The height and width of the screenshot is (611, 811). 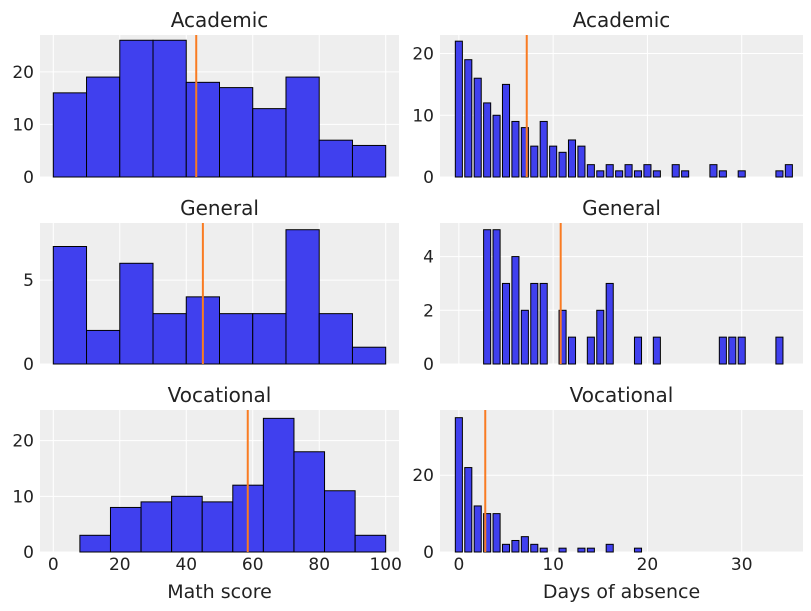 What do you see at coordinates (319, 565) in the screenshot?
I see `x-tick-label: 80` at bounding box center [319, 565].